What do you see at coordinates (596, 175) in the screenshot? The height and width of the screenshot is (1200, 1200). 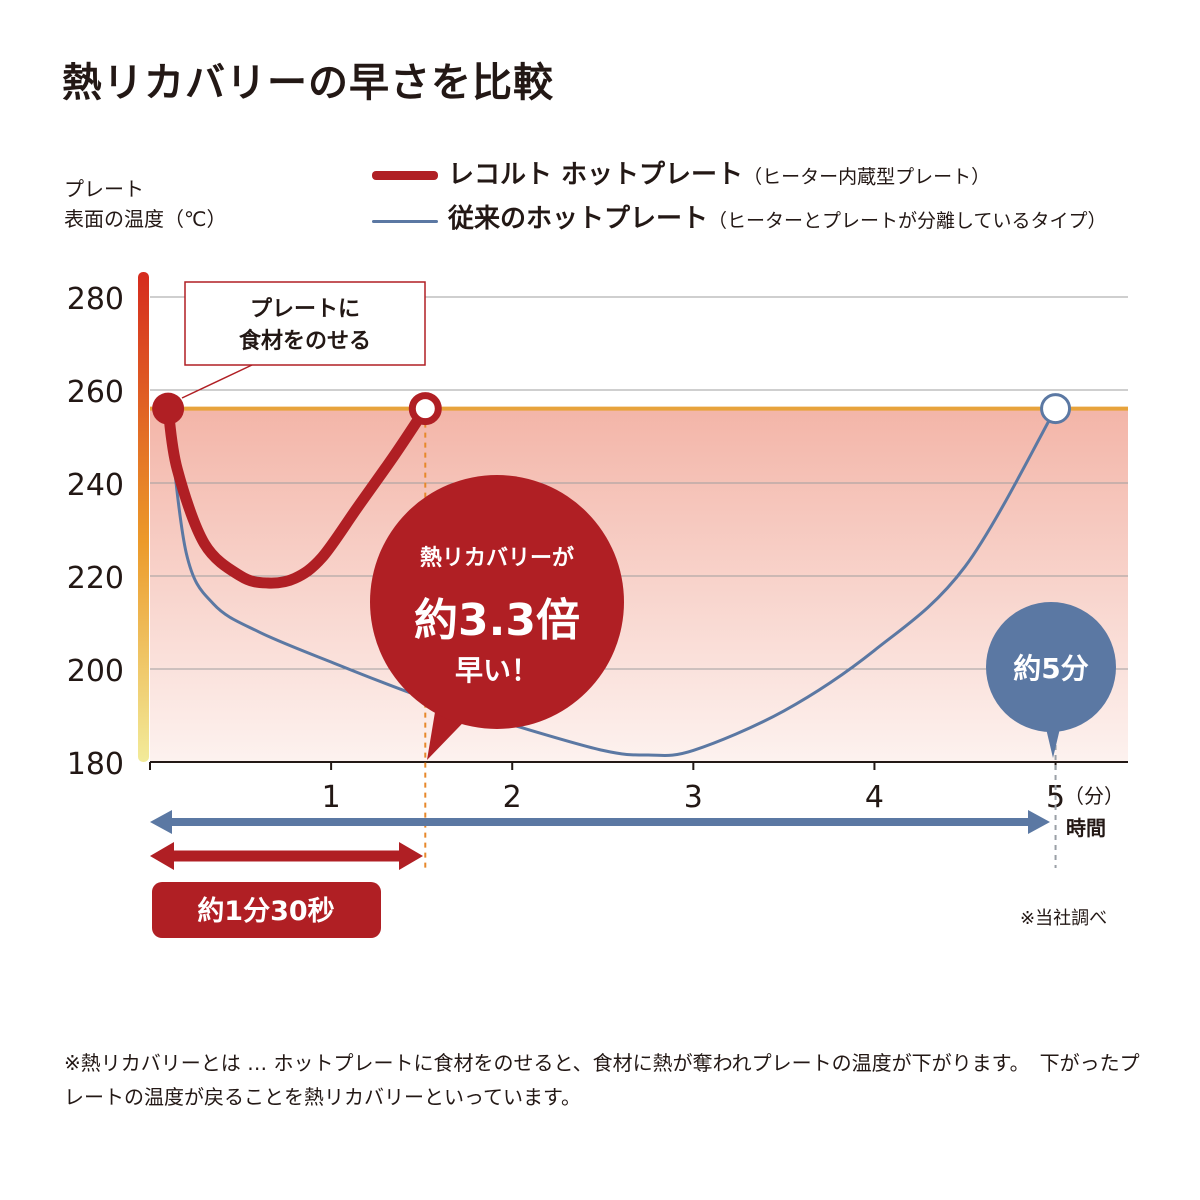 I see `legend-name-recolte: レコルト ホットプレート` at bounding box center [596, 175].